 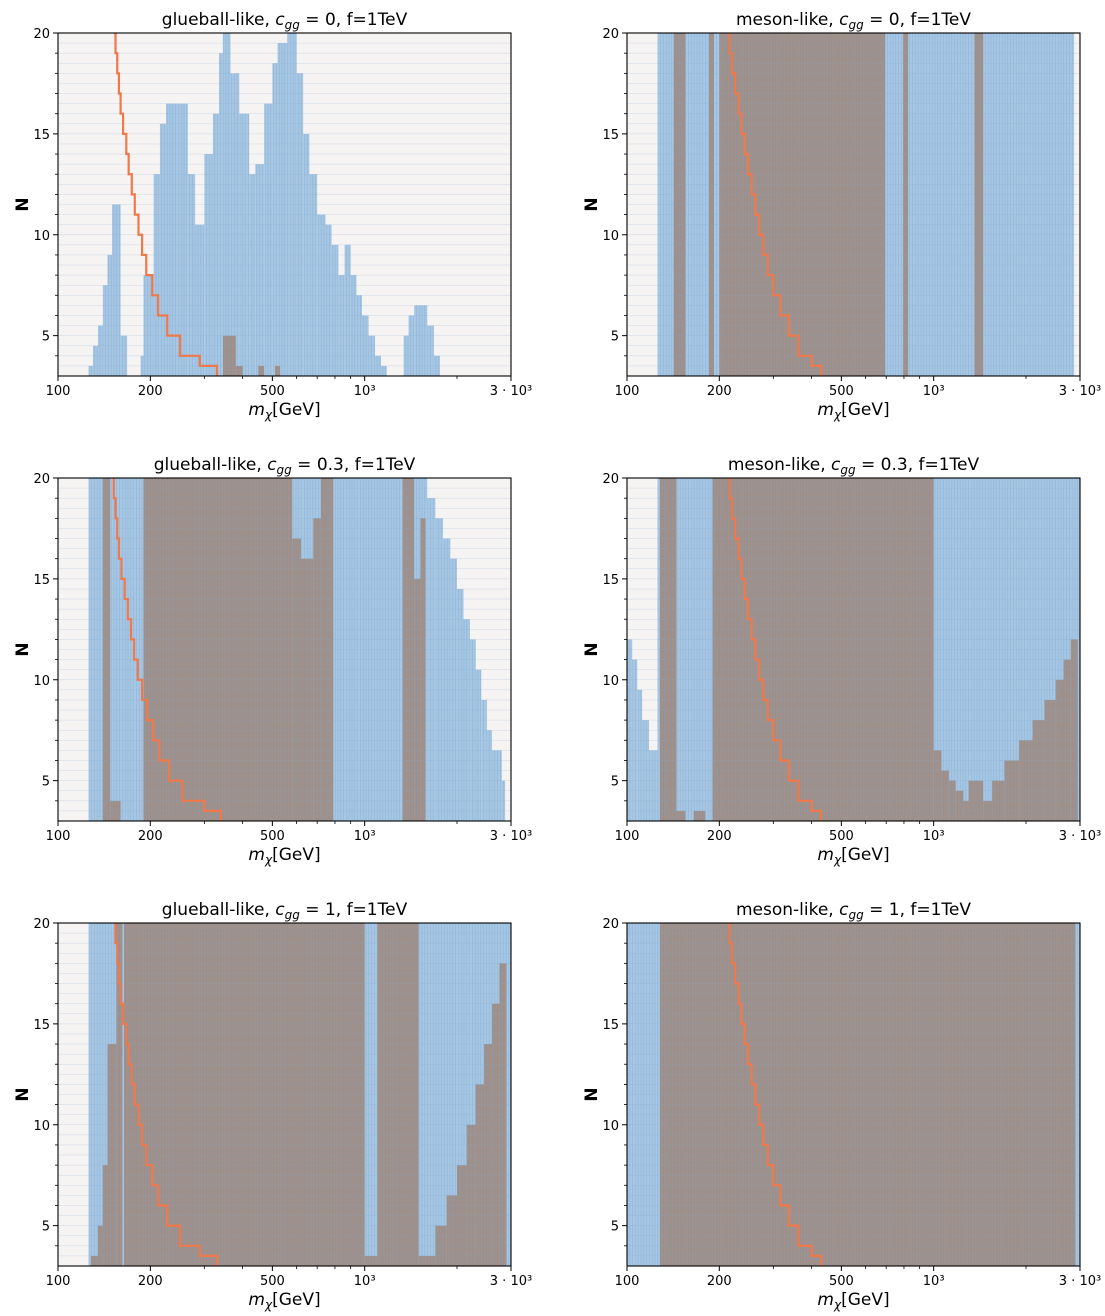 I want to click on title-text: meson-like,, so click(x=787, y=910).